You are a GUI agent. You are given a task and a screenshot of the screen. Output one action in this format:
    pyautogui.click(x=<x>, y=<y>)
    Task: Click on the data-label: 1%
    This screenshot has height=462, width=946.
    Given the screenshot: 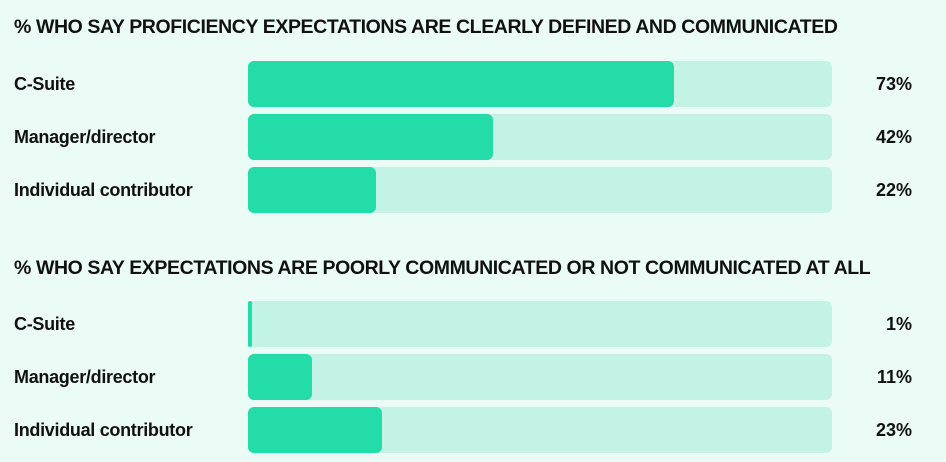 What is the action you would take?
    pyautogui.click(x=898, y=324)
    